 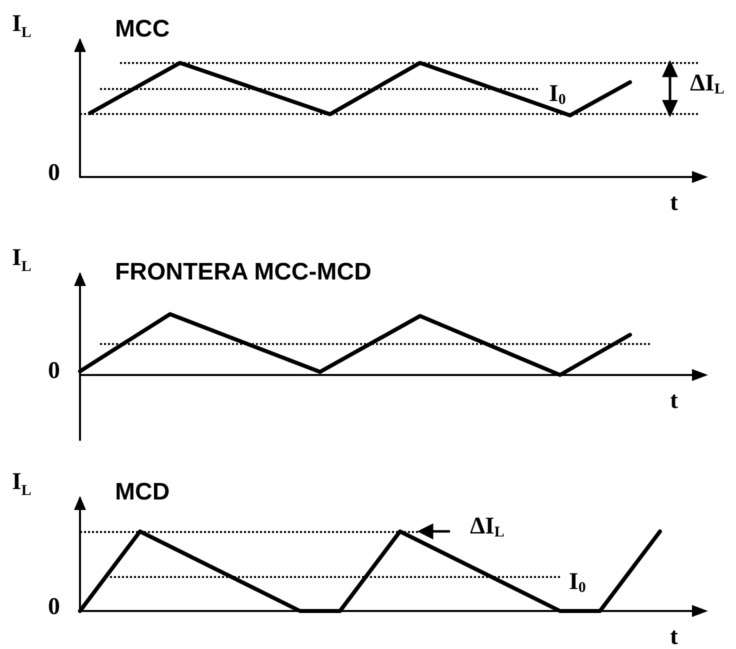 I want to click on chart-title: MCC, so click(x=142, y=29).